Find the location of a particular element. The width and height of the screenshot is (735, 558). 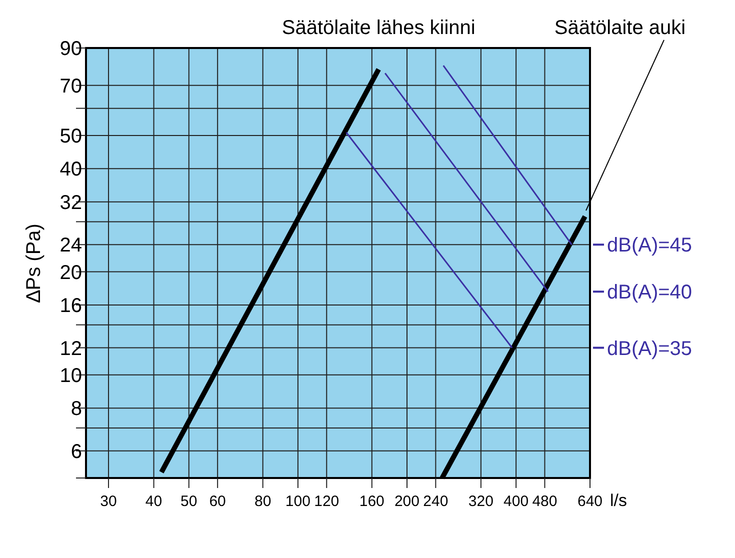

legend-label: dB(A)=40 is located at coordinates (649, 293).